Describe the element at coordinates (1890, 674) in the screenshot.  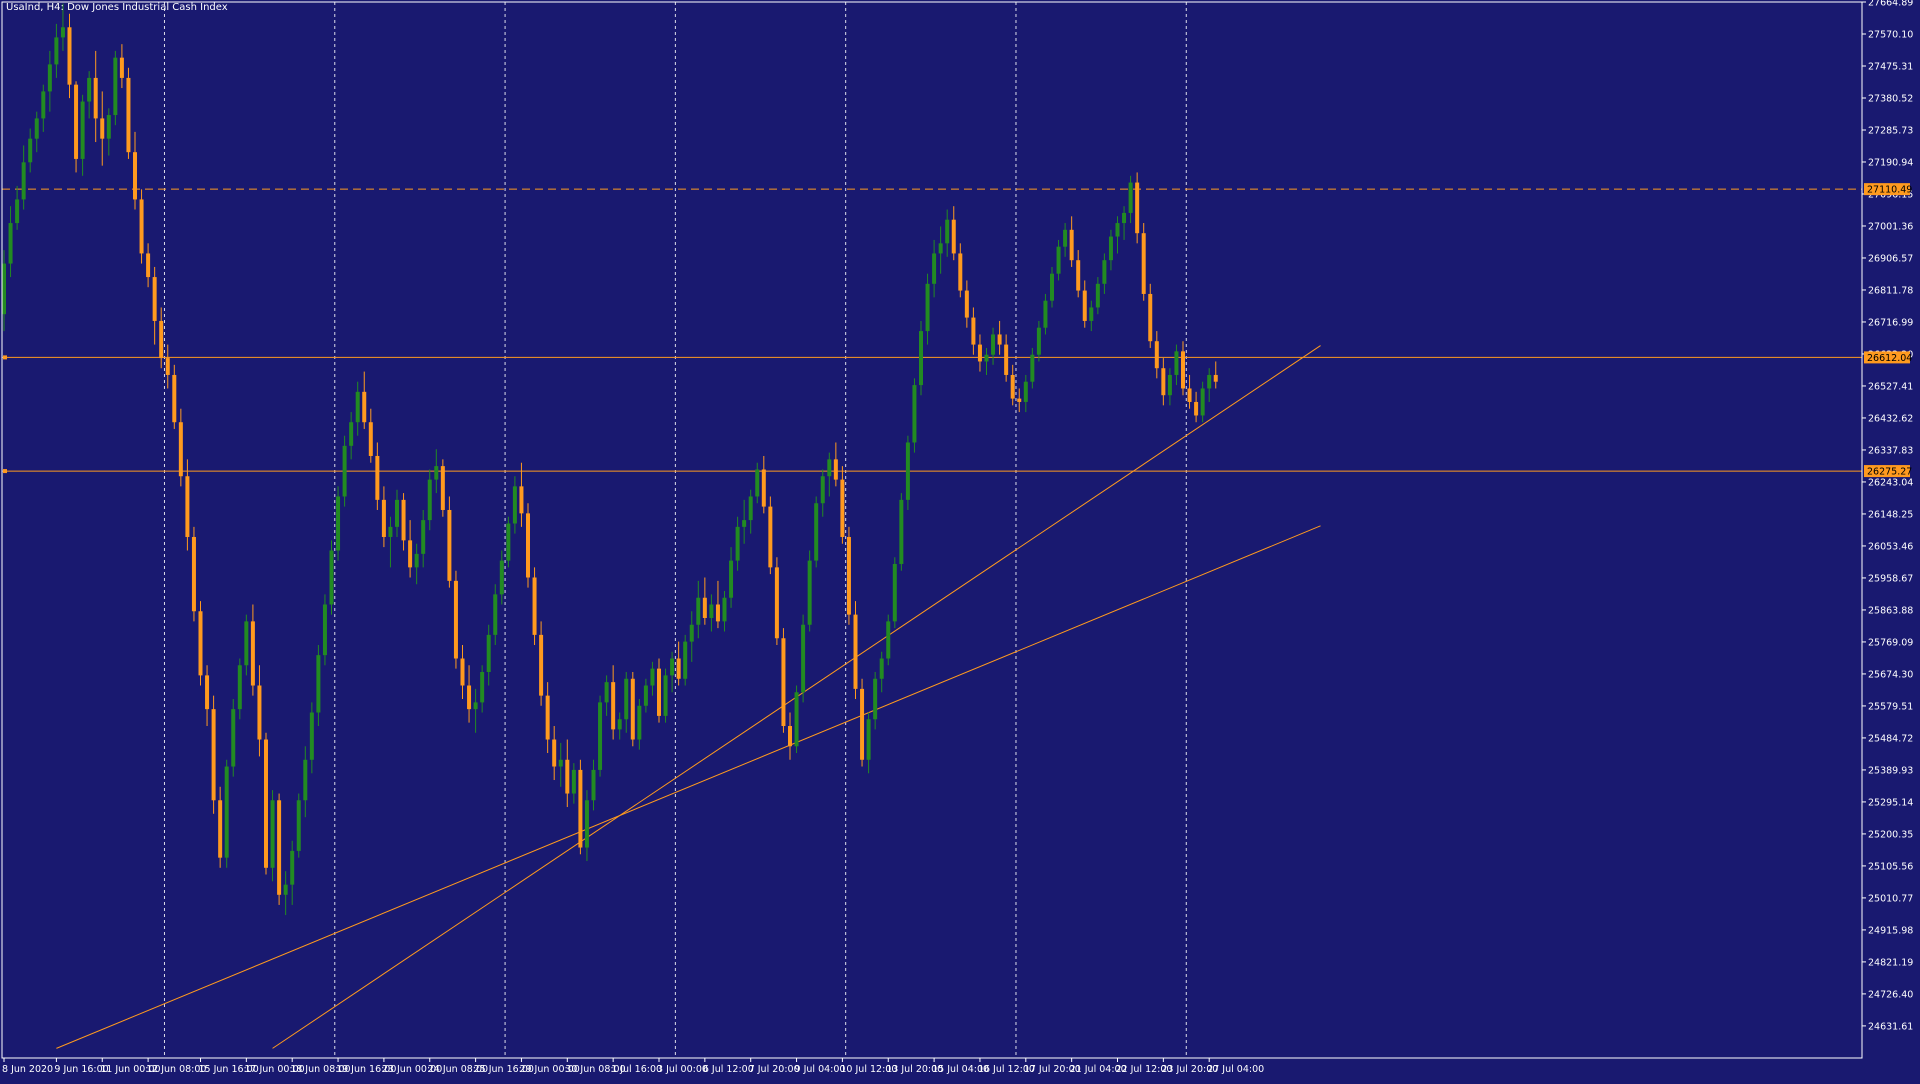
I see `y-tick-label: 25674.30` at that location.